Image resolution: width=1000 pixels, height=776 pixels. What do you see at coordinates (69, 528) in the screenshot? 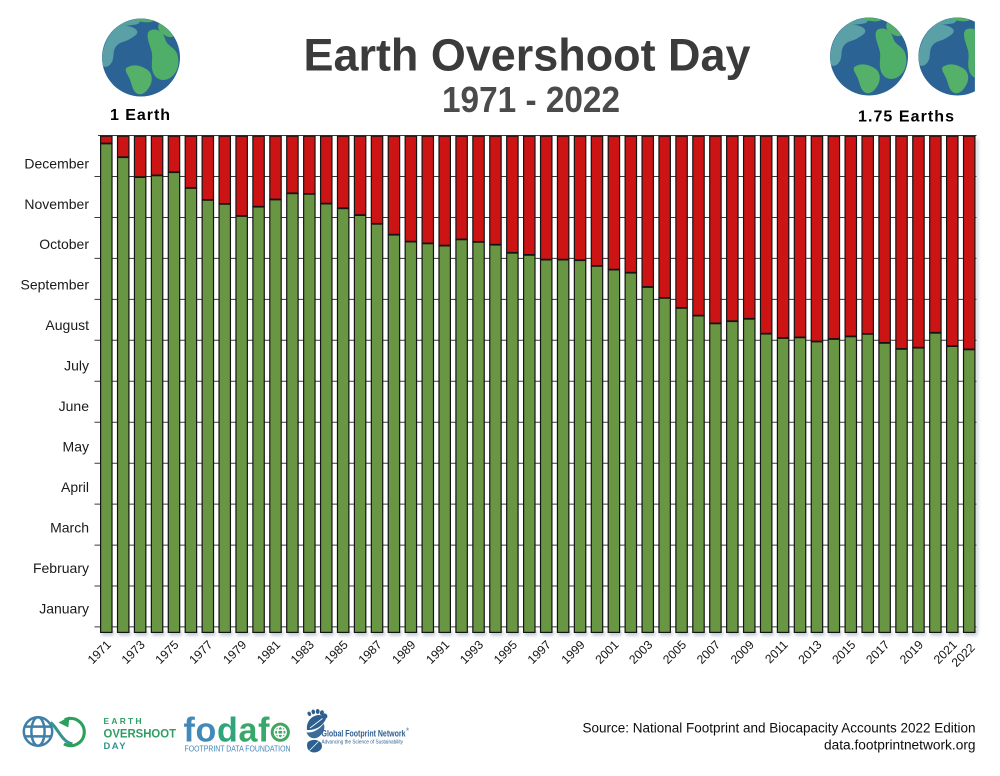
I see `svg-text: March` at bounding box center [69, 528].